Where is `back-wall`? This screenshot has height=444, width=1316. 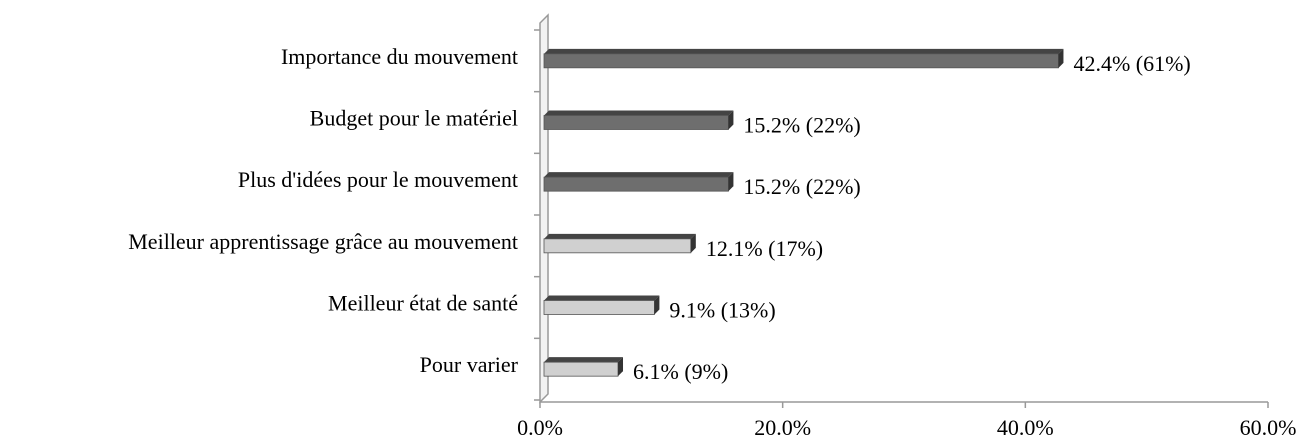
back-wall is located at coordinates (544, 208).